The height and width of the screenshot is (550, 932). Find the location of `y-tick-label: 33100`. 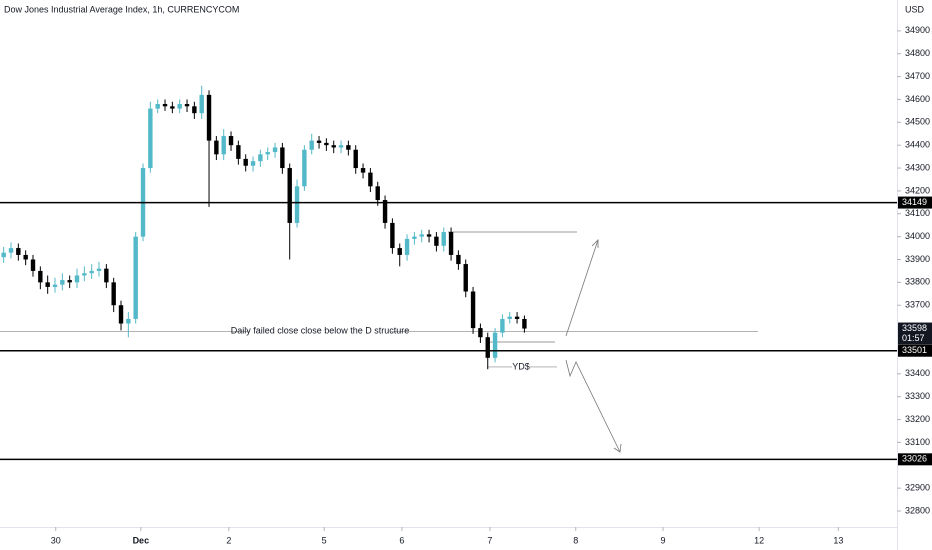

y-tick-label: 33100 is located at coordinates (917, 442).